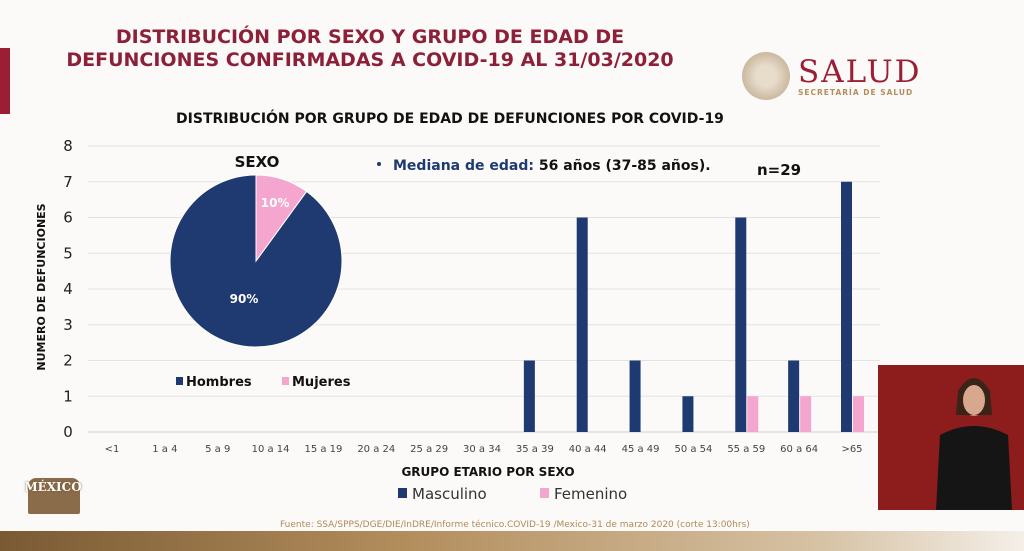  Describe the element at coordinates (860, 71) in the screenshot. I see `logo-text: SALUD` at that location.